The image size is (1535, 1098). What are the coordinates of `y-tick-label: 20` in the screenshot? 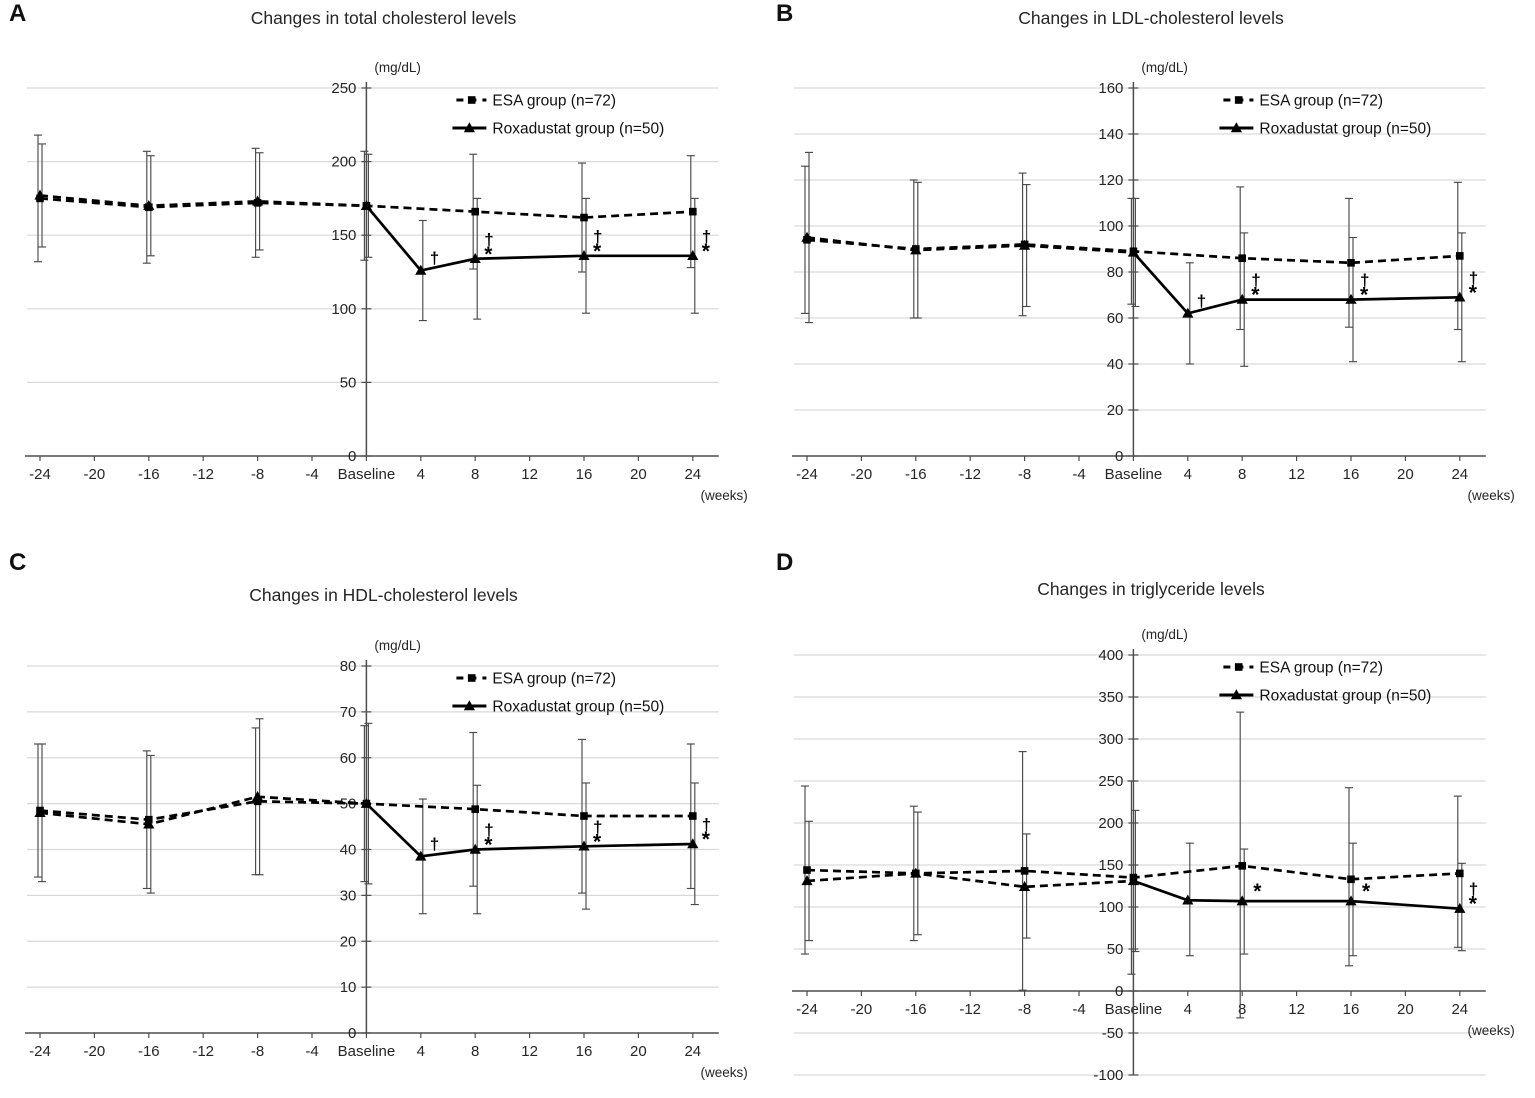 It's located at (1115, 410).